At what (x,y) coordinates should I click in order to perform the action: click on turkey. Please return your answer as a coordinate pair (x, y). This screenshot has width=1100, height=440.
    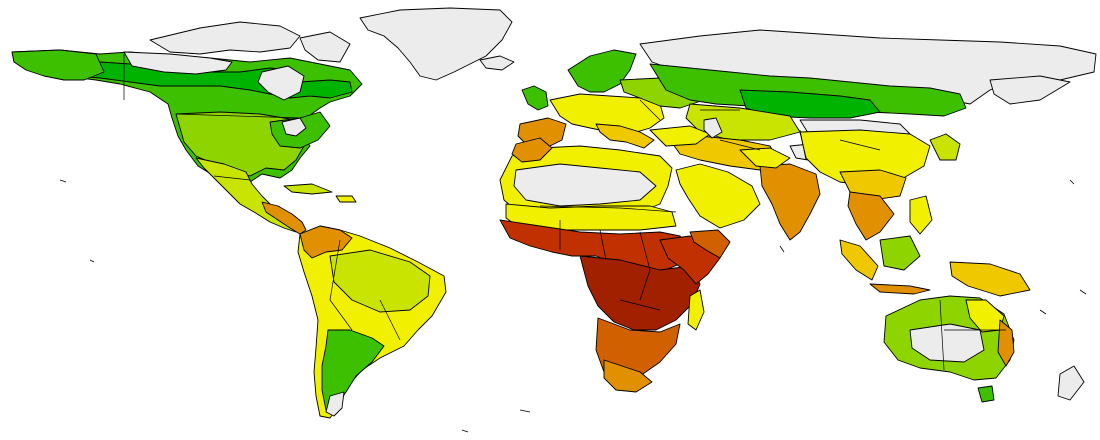
    Looking at the image, I should click on (680, 136).